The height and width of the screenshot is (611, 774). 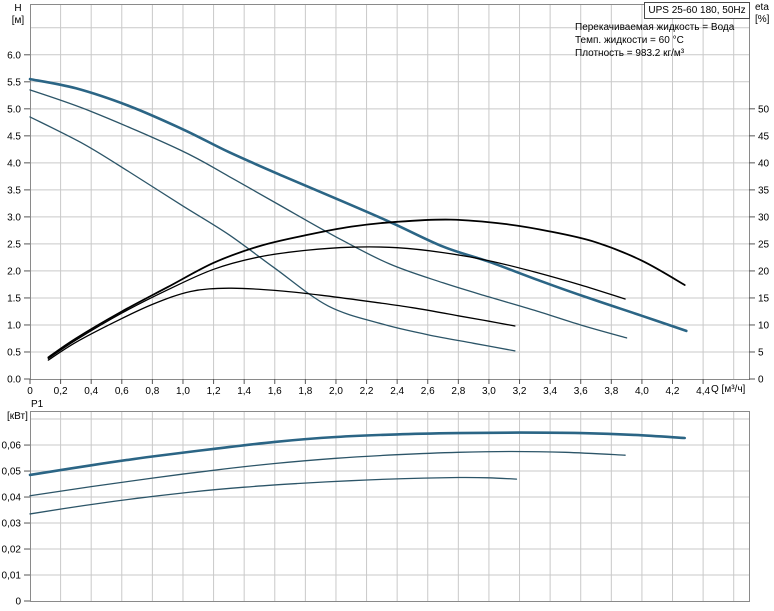 What do you see at coordinates (764, 298) in the screenshot?
I see `y-right-tick-label: 15` at bounding box center [764, 298].